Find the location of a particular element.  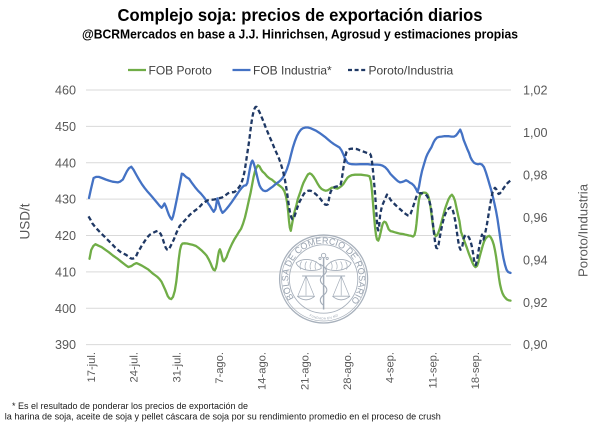

svg-text: 11-sep. is located at coordinates (433, 370).